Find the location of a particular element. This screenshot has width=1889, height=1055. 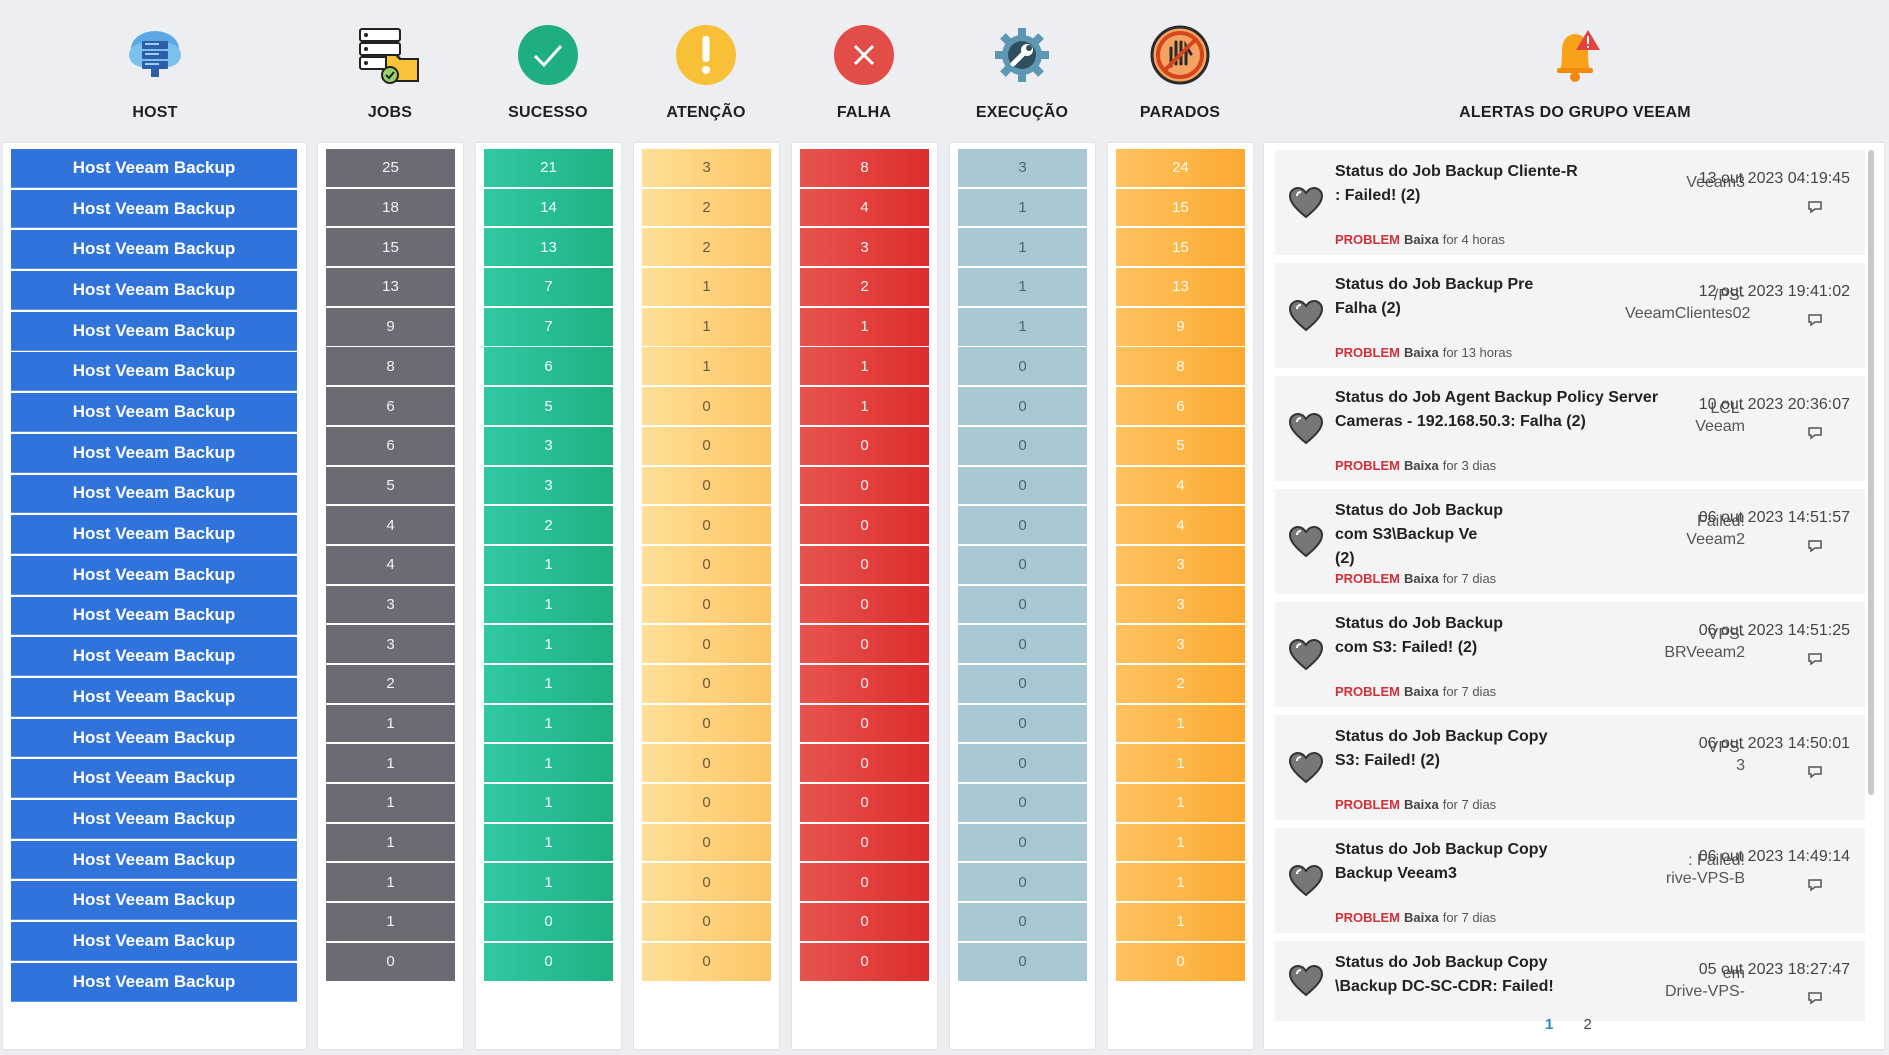

sucesso-cell: 7 is located at coordinates (548, 287).